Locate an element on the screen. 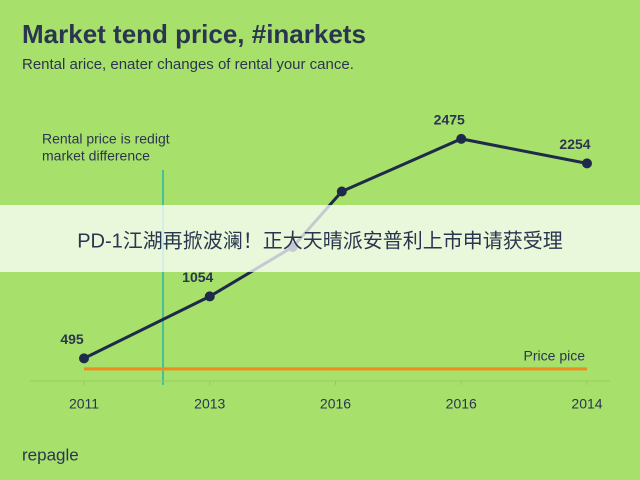 This screenshot has width=640, height=480. annotation: Rental price is redigt is located at coordinates (106, 139).